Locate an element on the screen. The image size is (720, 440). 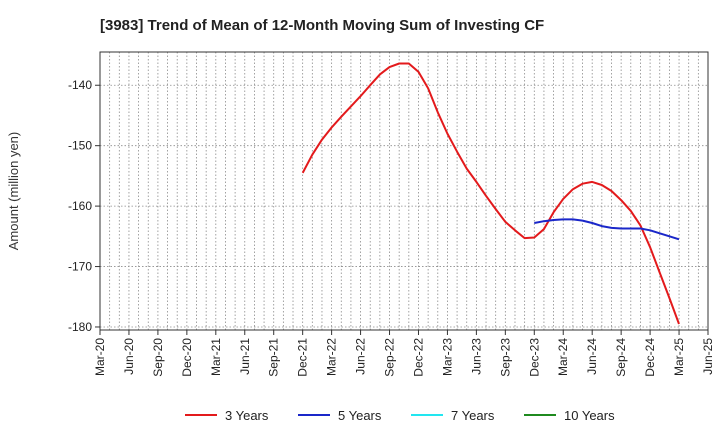
y-tick-label: -180 is located at coordinates (80, 327).